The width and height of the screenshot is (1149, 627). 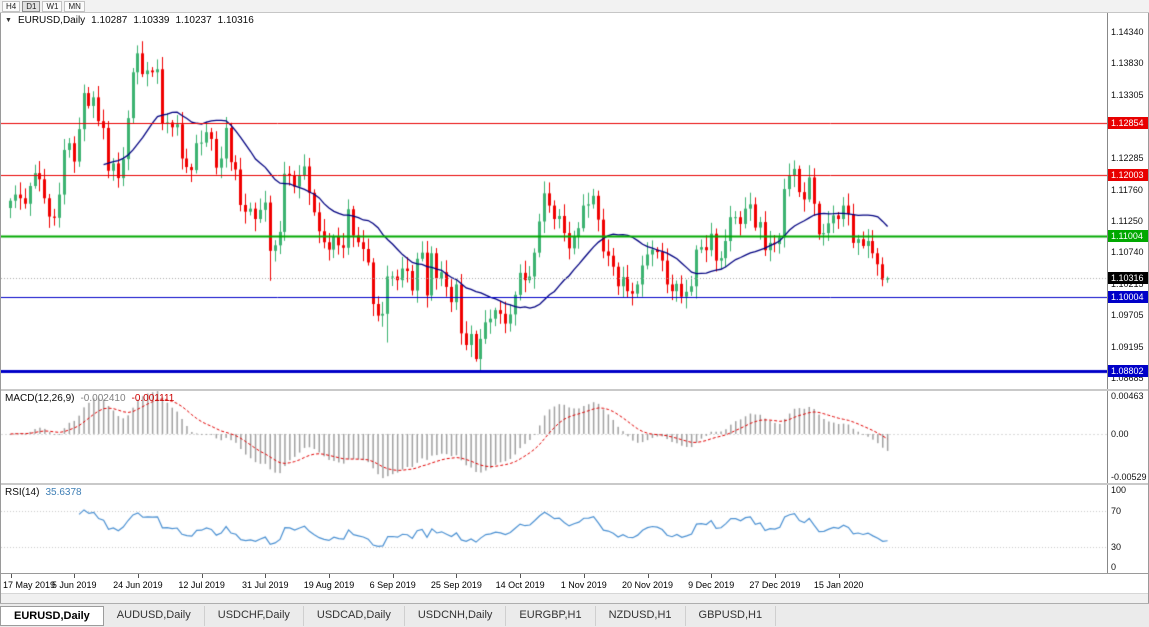 I want to click on macd-scale-label: 0.00463, so click(x=1127, y=396).